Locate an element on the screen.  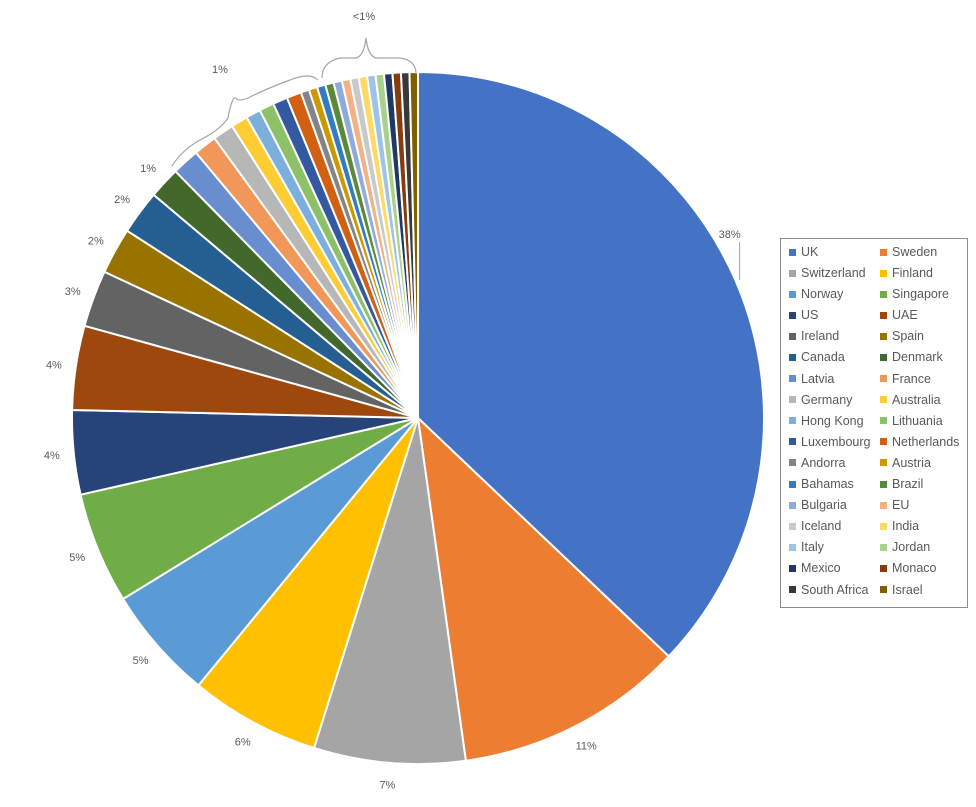
legend-item-australia: Australia is located at coordinates (925, 400).